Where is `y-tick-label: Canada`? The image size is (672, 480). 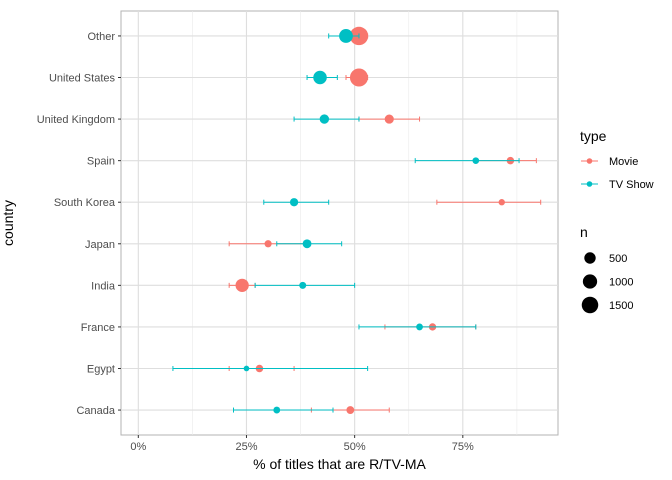
y-tick-label: Canada is located at coordinates (95, 411).